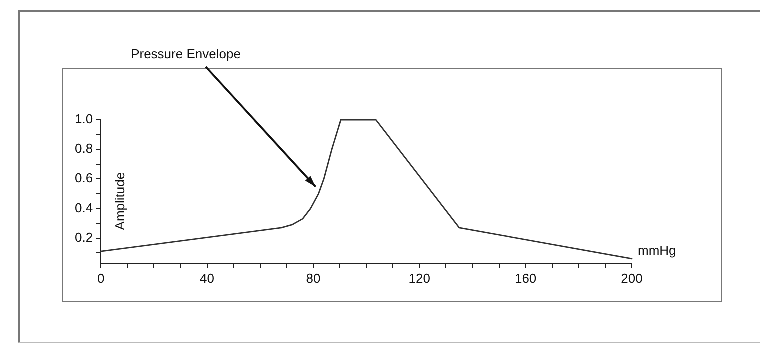  I want to click on x-axis-title: mmHg, so click(657, 250).